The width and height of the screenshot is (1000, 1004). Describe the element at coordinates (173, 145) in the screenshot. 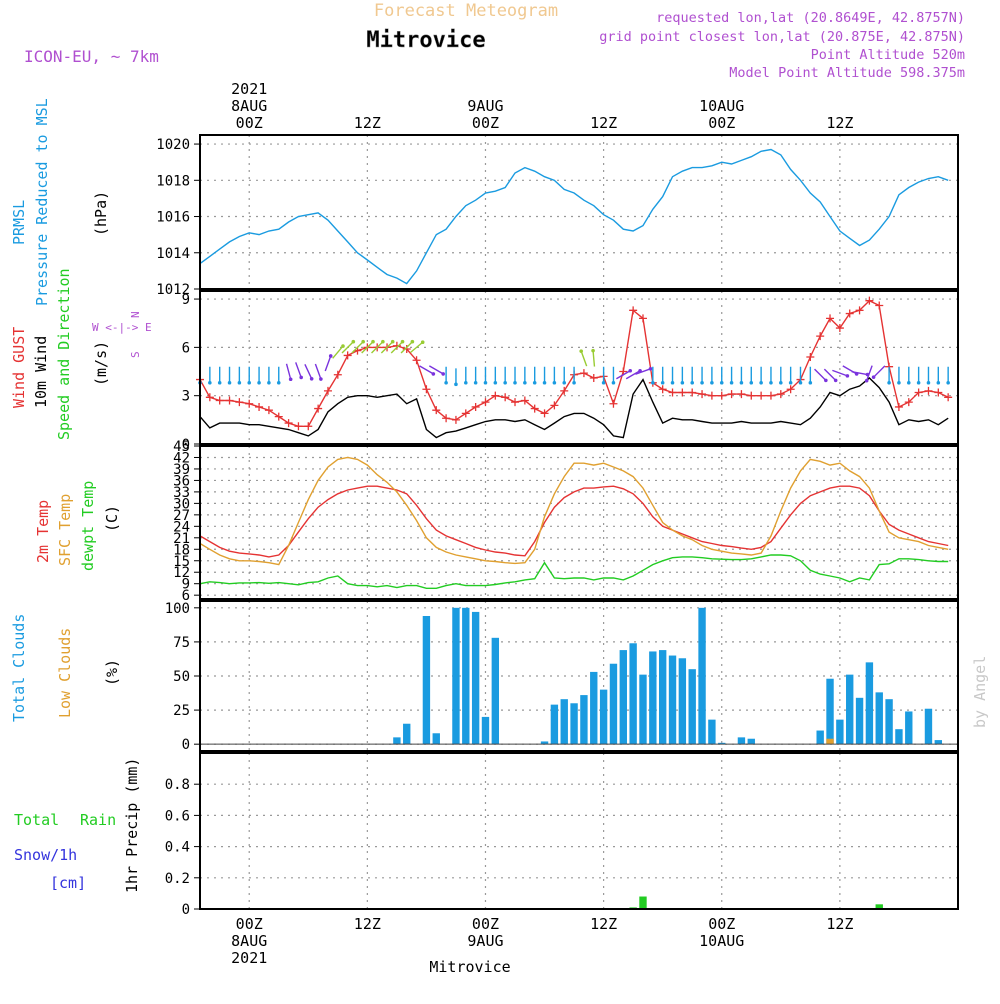

I see `y-tick-label: 1020` at that location.